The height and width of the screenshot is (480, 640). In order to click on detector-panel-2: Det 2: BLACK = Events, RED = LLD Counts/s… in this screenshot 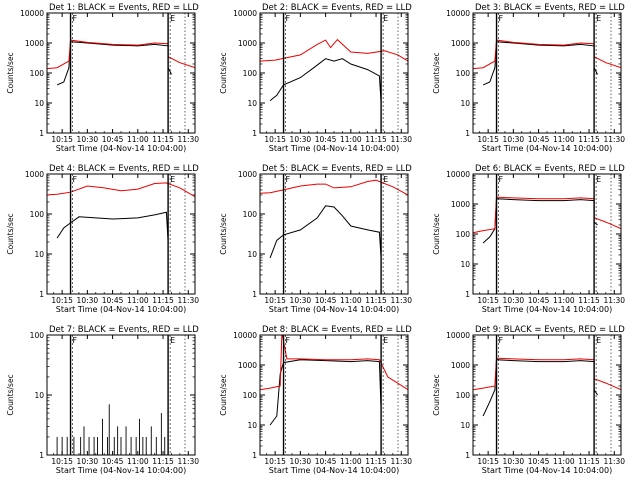, I will do `click(315, 78)`.